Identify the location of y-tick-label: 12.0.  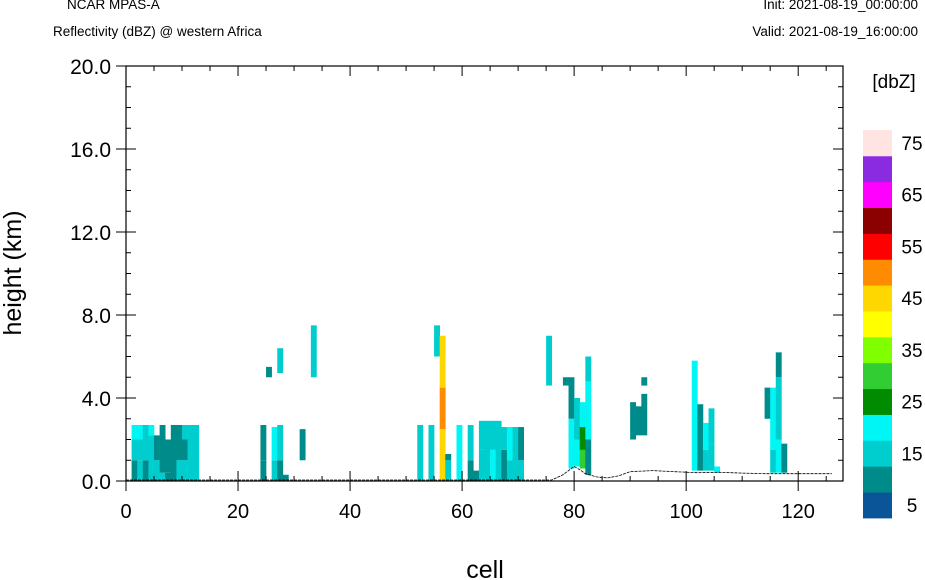
(90, 233).